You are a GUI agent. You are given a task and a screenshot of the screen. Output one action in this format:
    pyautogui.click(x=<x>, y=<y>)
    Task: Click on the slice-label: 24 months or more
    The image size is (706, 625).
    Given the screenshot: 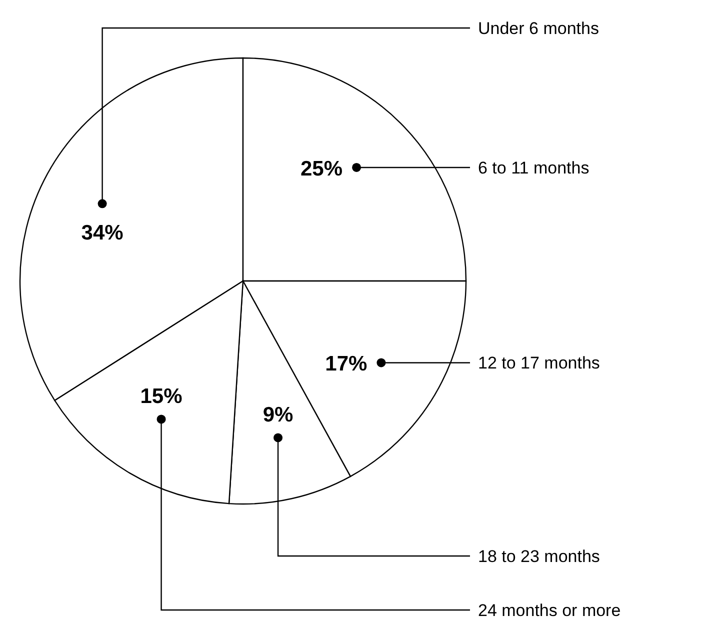 What is the action you would take?
    pyautogui.click(x=549, y=610)
    